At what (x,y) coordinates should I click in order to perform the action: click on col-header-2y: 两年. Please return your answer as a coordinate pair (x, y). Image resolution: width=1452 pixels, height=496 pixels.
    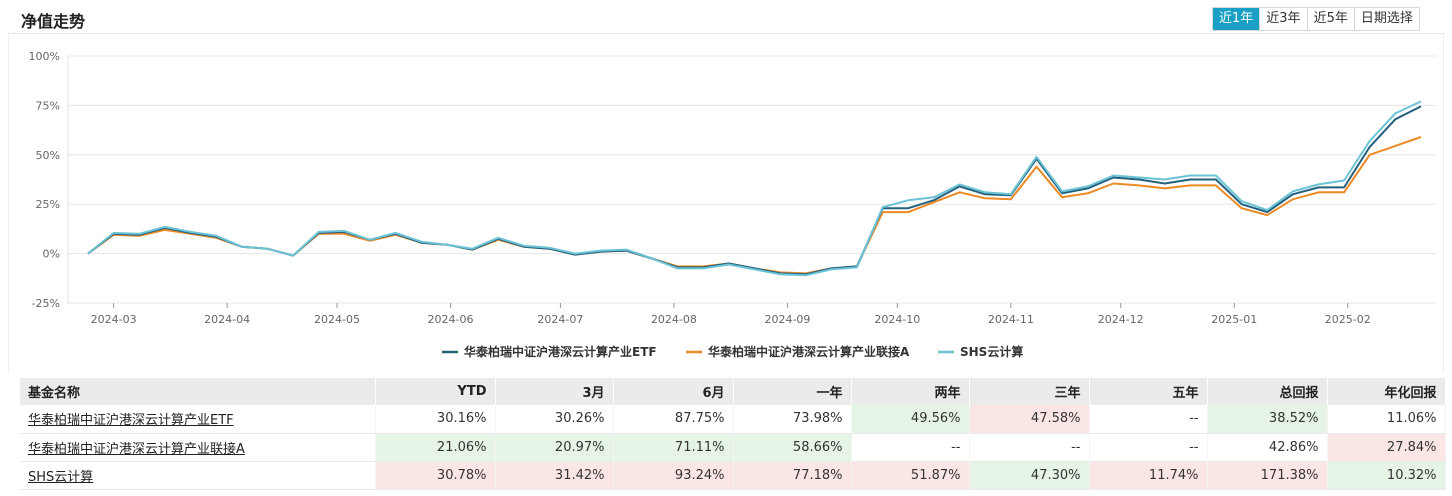
    Looking at the image, I should click on (910, 391).